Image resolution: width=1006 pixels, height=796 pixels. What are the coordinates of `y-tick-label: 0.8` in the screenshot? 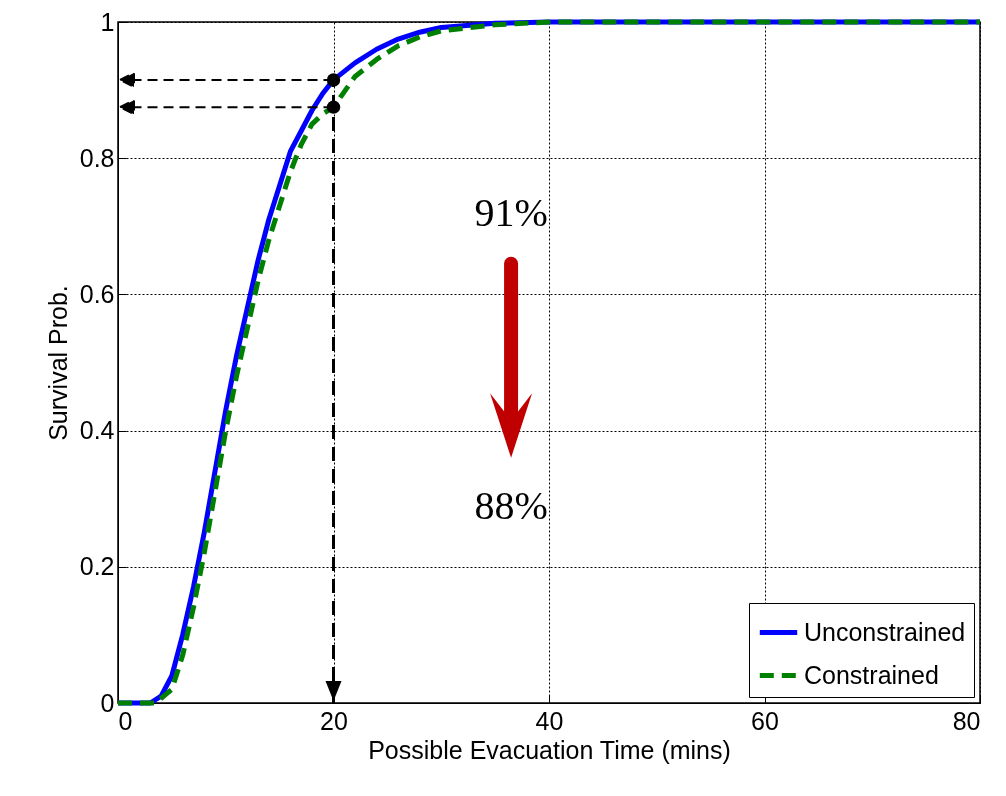 It's located at (97, 157).